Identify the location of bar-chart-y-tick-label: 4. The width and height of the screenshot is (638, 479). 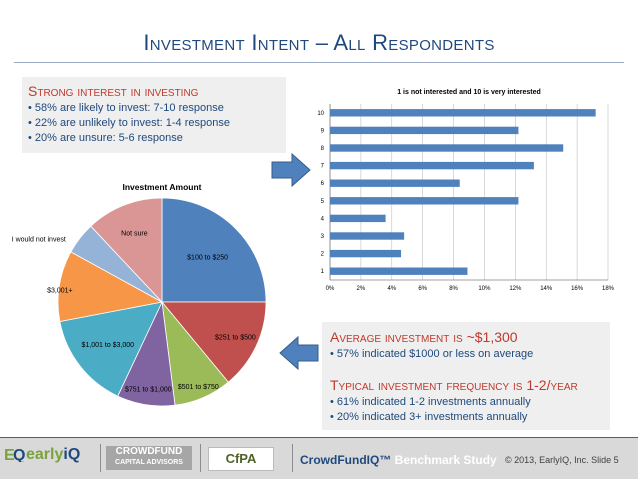
(323, 219).